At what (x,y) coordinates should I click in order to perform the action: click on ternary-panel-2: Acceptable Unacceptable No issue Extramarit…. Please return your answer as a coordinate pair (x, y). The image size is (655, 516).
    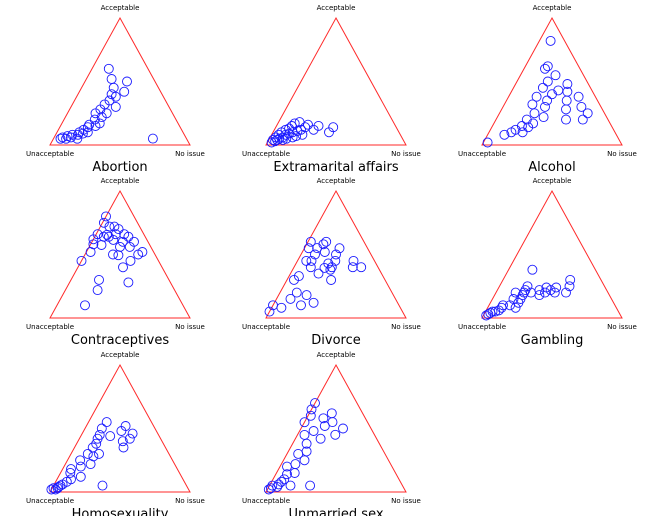
    Looking at the image, I should click on (331, 89).